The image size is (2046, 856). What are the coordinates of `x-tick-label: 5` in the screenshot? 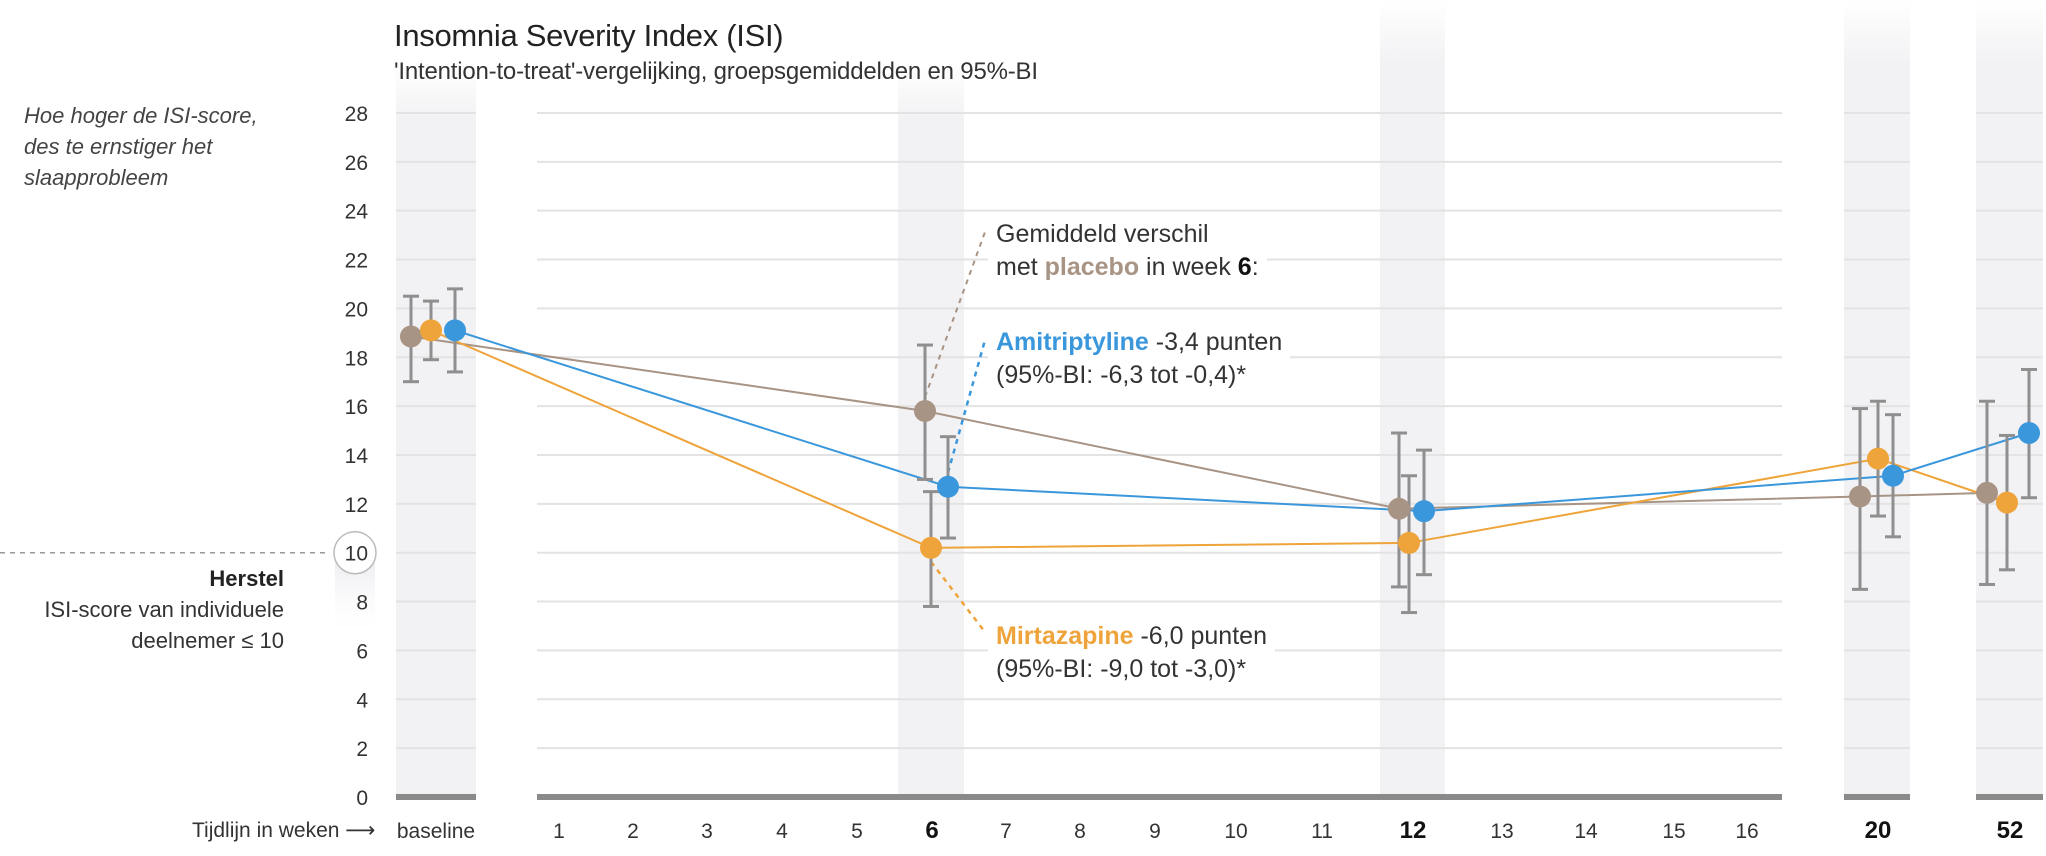 It's located at (857, 831).